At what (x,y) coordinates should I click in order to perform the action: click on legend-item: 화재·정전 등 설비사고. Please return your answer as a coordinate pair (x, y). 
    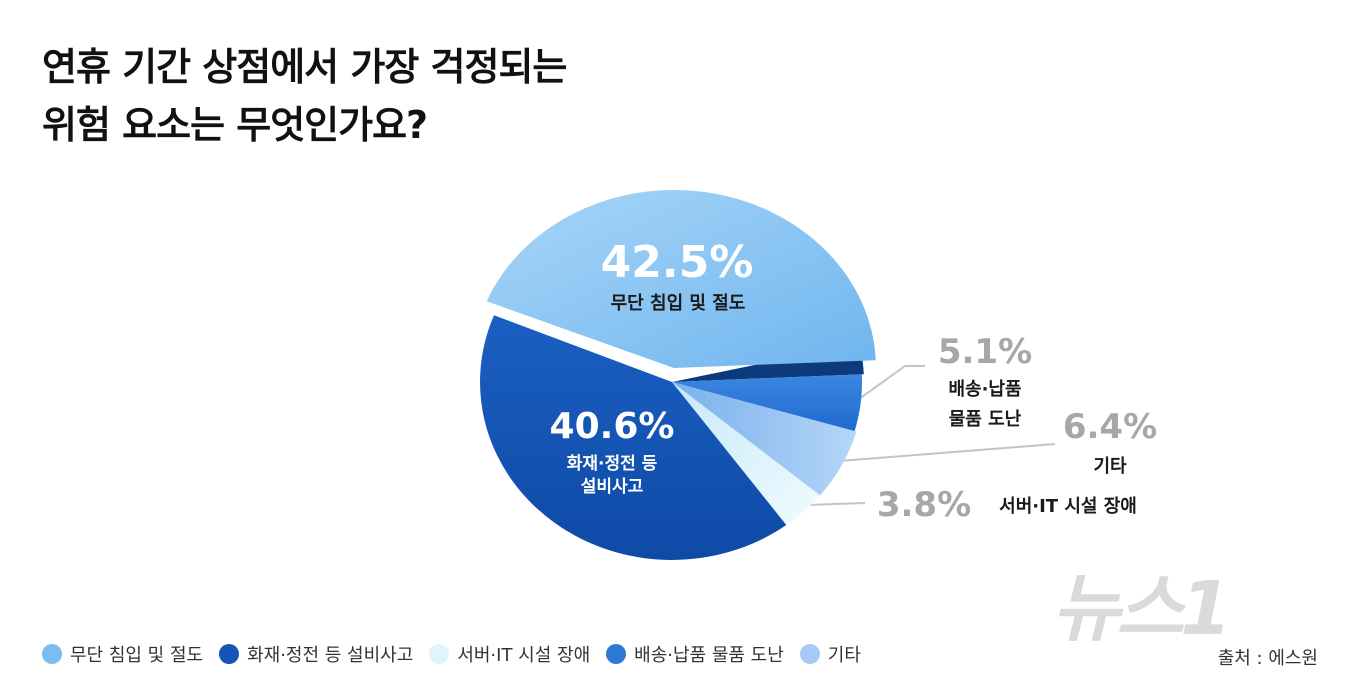
    Looking at the image, I should click on (316, 654).